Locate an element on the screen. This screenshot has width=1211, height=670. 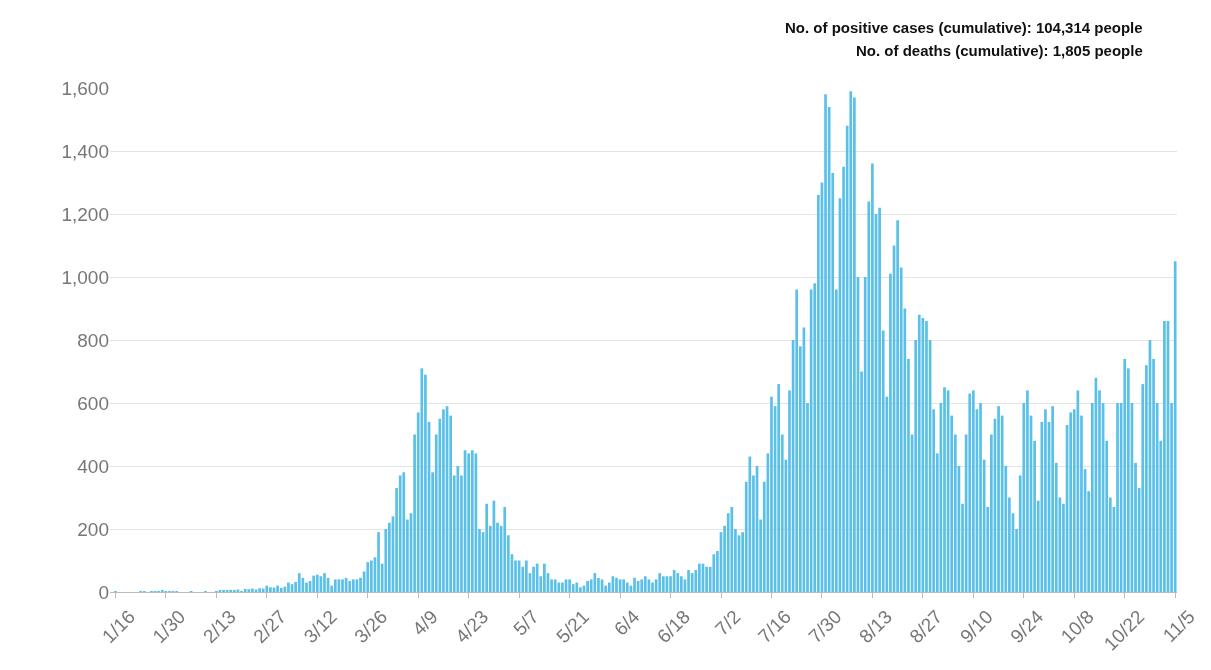
x-tick-label: 4/23 is located at coordinates (472, 626).